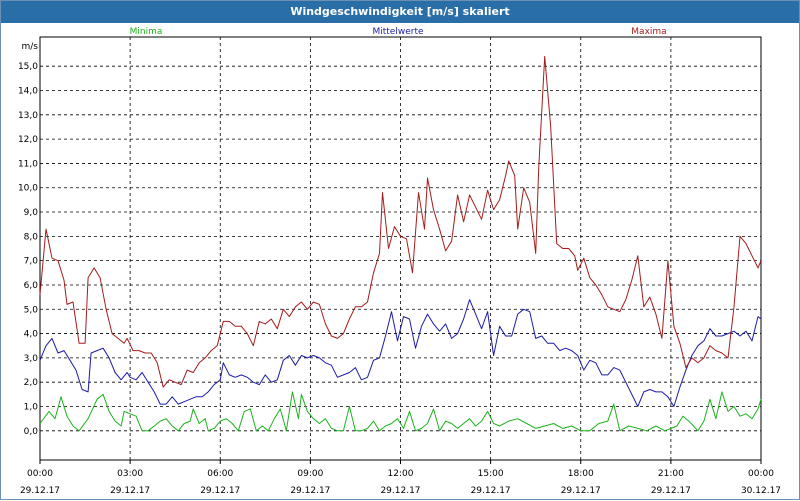 Image resolution: width=800 pixels, height=501 pixels. Describe the element at coordinates (31, 359) in the screenshot. I see `y-tick-label: 3,0` at that location.